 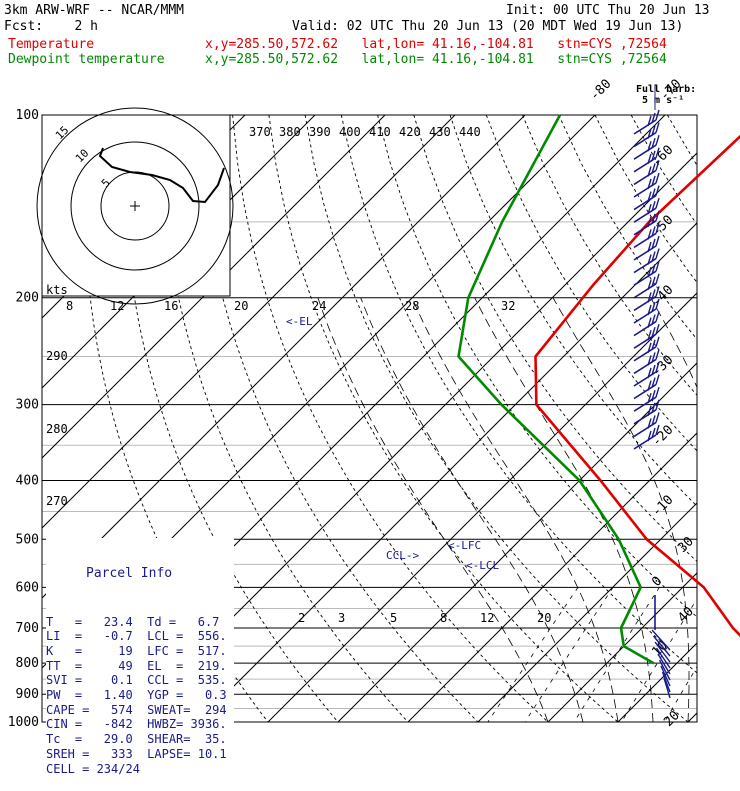 What do you see at coordinates (69, 306) in the screenshot?
I see `speed-scale-label: 8` at bounding box center [69, 306].